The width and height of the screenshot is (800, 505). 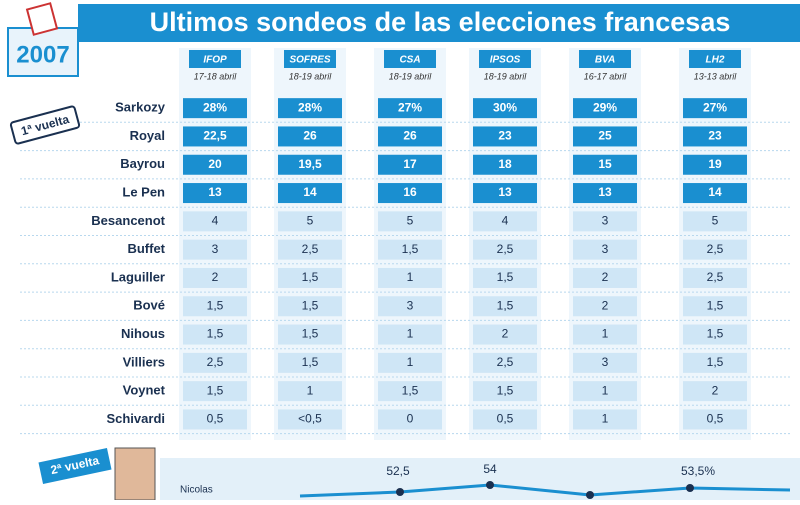 I want to click on pollster-date: 16-17 abril, so click(x=606, y=76).